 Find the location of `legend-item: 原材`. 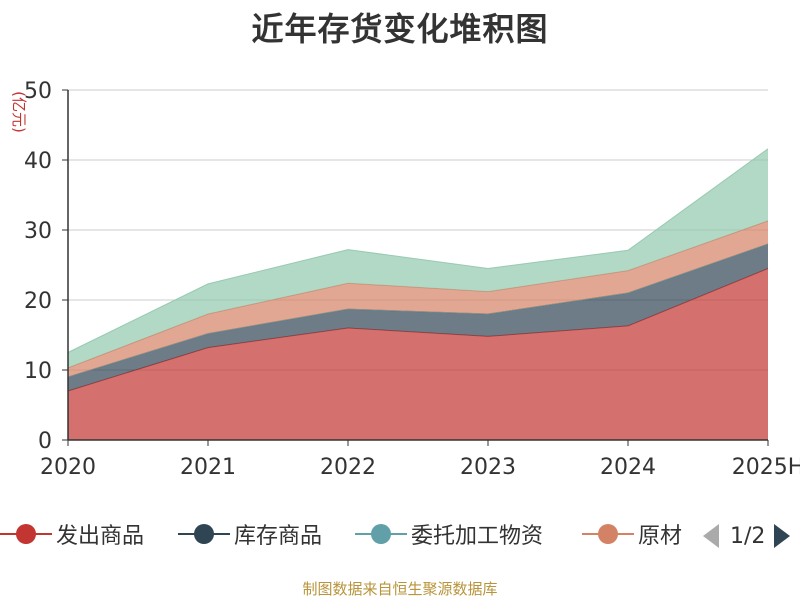

legend-item: 原材 is located at coordinates (632, 534).